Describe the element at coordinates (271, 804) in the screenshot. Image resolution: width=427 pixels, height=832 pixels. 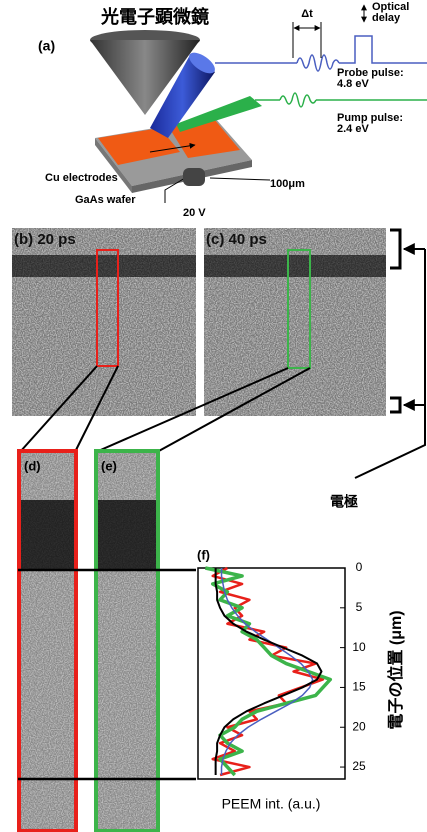
I see `x-axis-label: PEEM int. (a.u.)` at that location.